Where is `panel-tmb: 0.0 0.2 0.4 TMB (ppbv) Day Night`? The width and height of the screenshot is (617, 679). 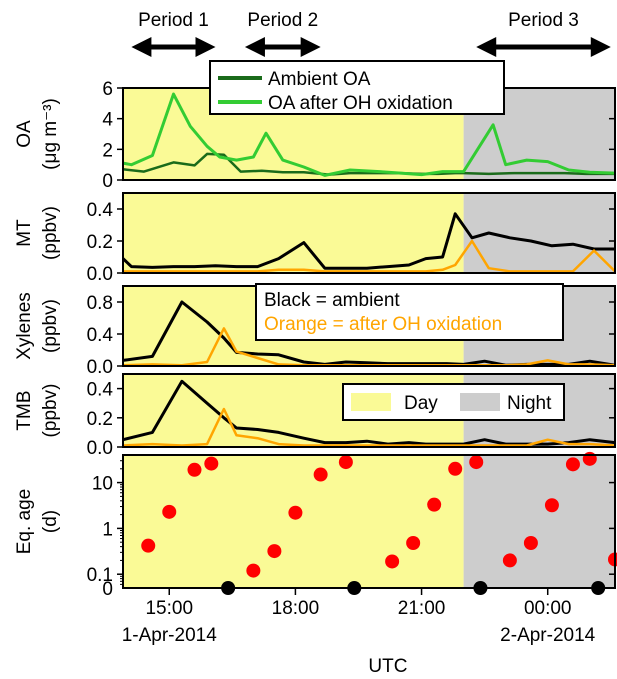
panel-tmb: 0.0 0.2 0.4 TMB (ppbv) Day Night is located at coordinates (315, 416).